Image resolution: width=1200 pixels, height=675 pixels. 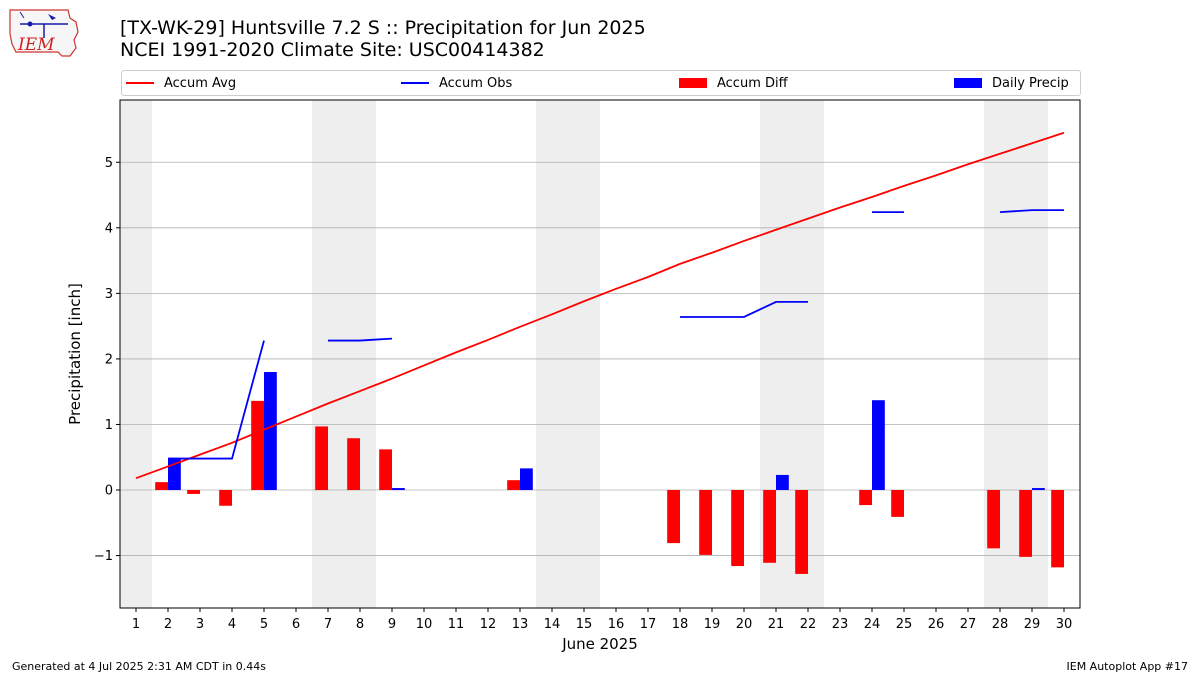 I want to click on x-tick-label-19: 19, so click(x=712, y=624).